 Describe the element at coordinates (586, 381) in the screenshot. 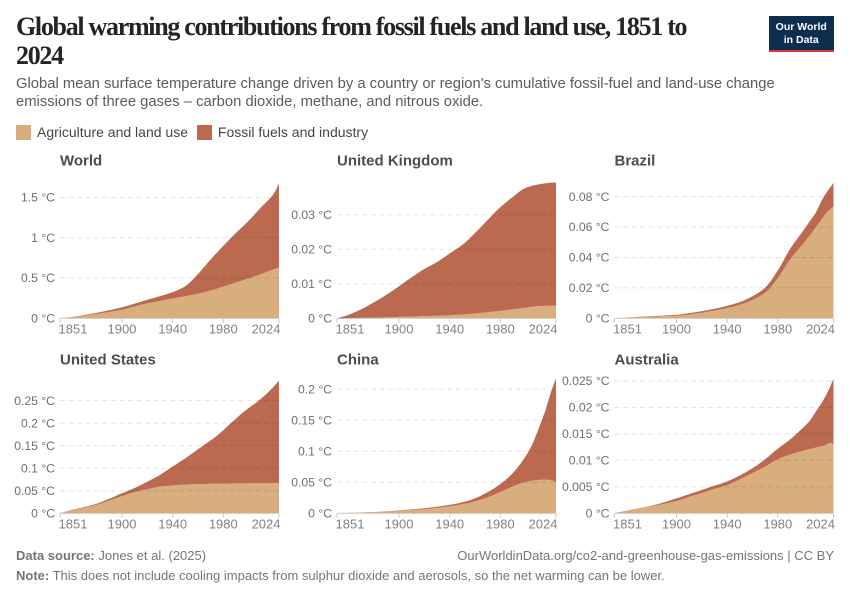

I see `svg-text: 0.025 °C` at that location.